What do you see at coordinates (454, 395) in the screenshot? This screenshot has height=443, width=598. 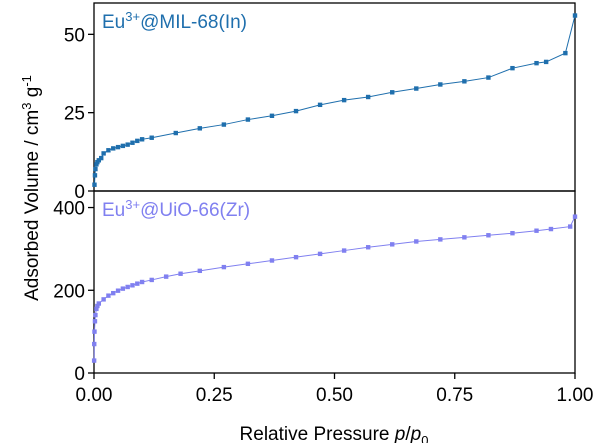 I see `x-axis-tick-label: 0.75` at bounding box center [454, 395].